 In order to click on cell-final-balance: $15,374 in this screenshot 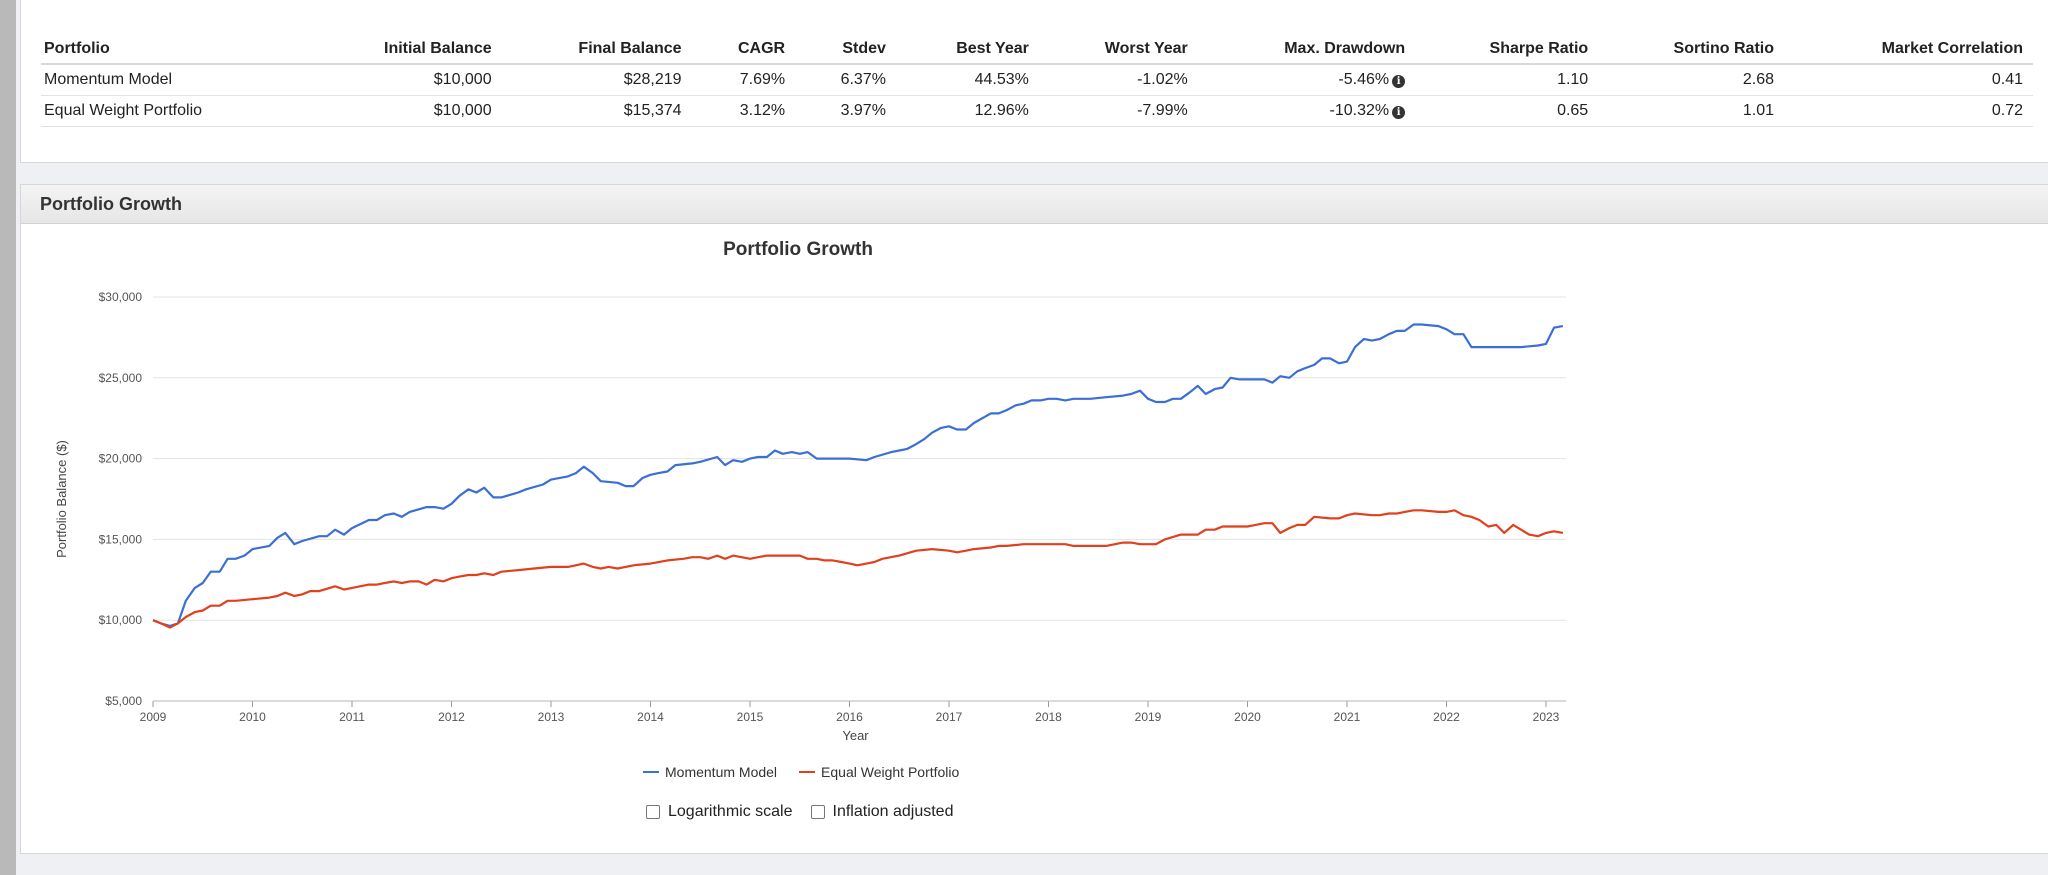, I will do `click(596, 111)`.